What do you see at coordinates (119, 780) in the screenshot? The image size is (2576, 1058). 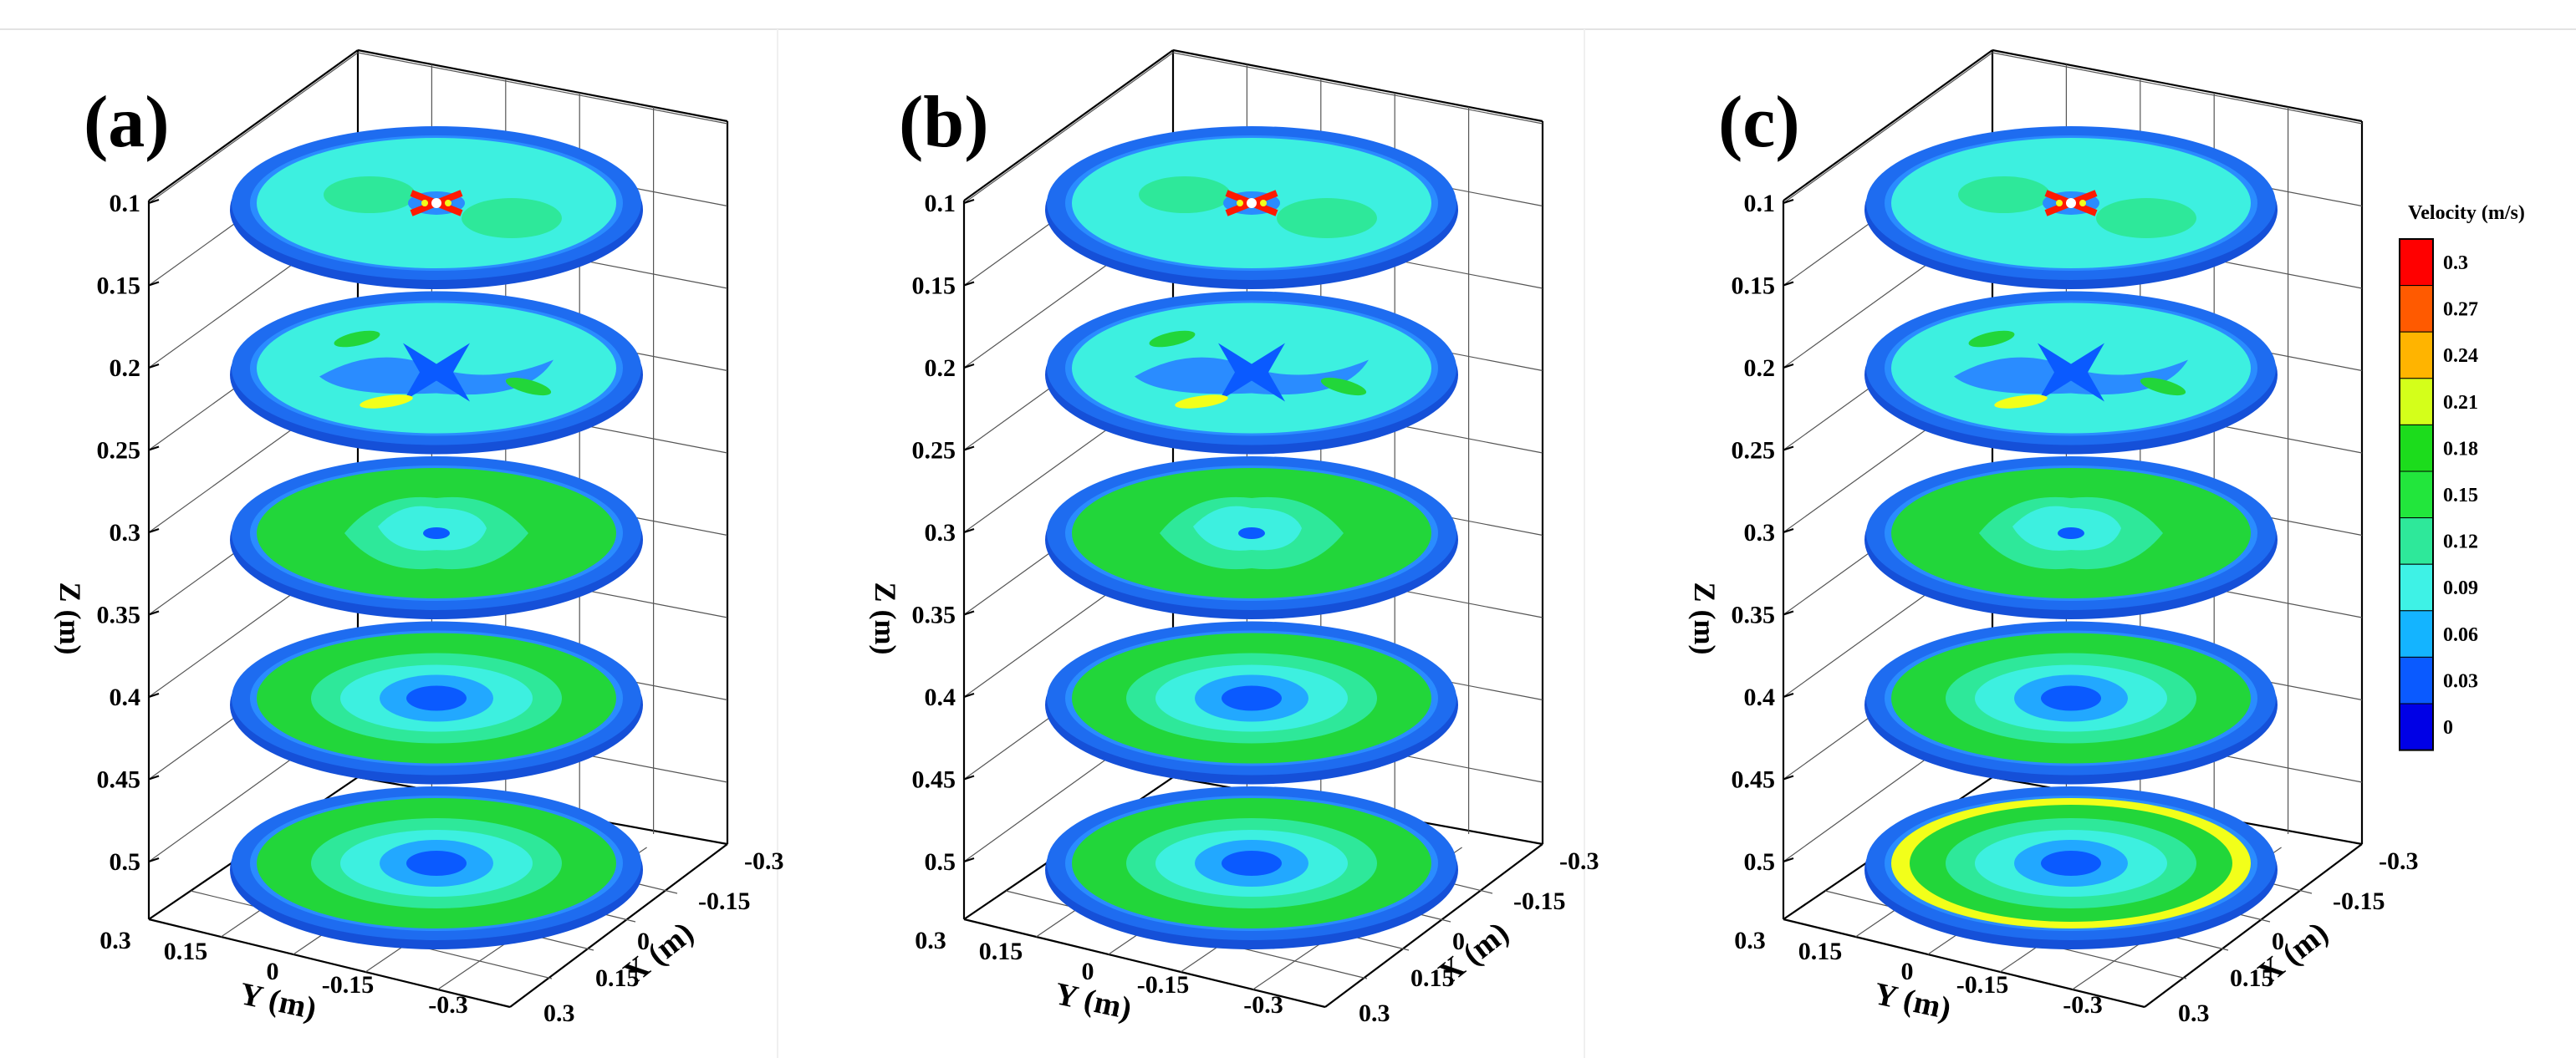 I see `z-tick-label: 0.45` at bounding box center [119, 780].